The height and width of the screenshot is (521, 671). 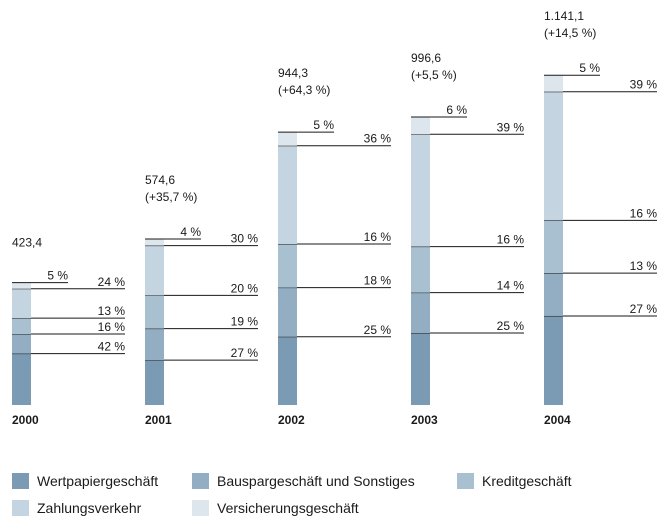 I want to click on total-label: 996,6, so click(x=426, y=58).